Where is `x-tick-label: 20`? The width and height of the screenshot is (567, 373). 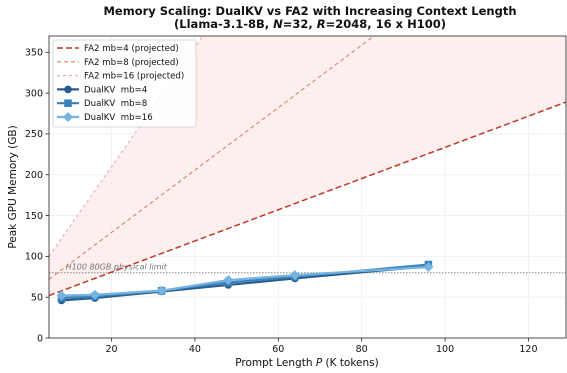 x-tick-label: 20 is located at coordinates (111, 349).